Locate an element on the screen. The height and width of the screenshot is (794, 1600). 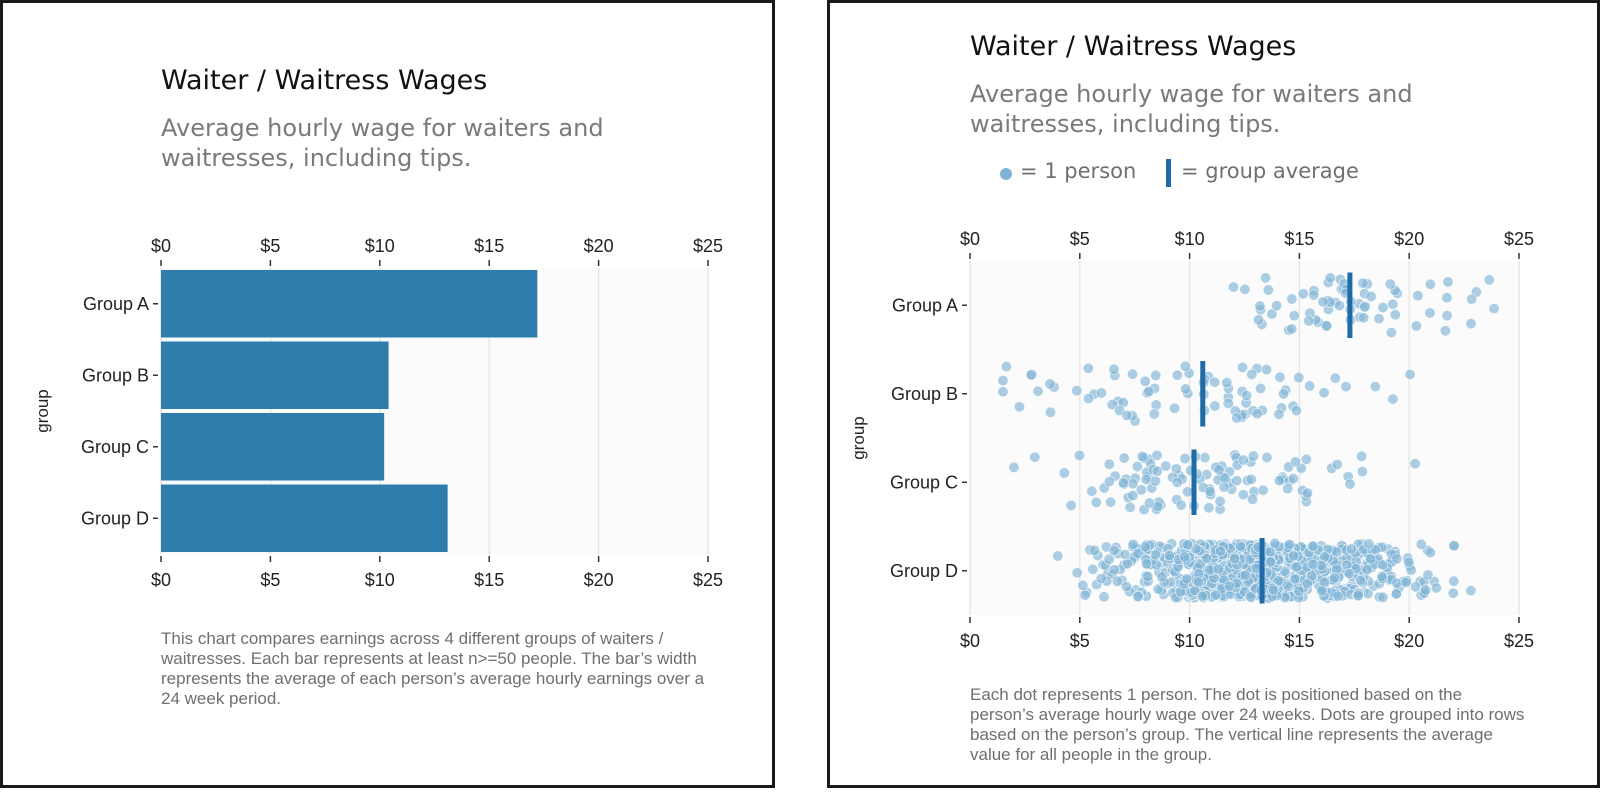
x-tick-label-top: $20 is located at coordinates (1409, 239).